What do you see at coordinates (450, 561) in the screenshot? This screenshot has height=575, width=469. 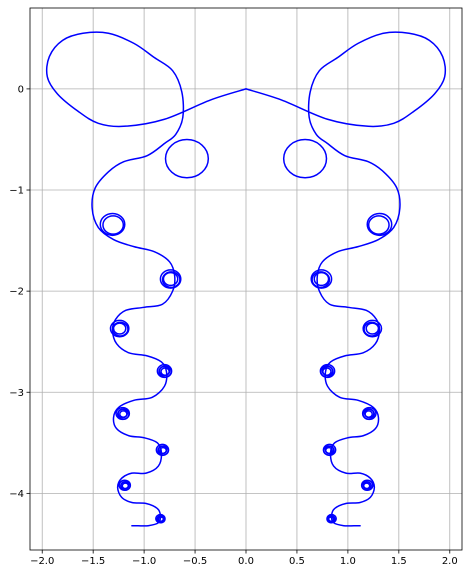 I see `x-tick-label: 2.0` at bounding box center [450, 561].